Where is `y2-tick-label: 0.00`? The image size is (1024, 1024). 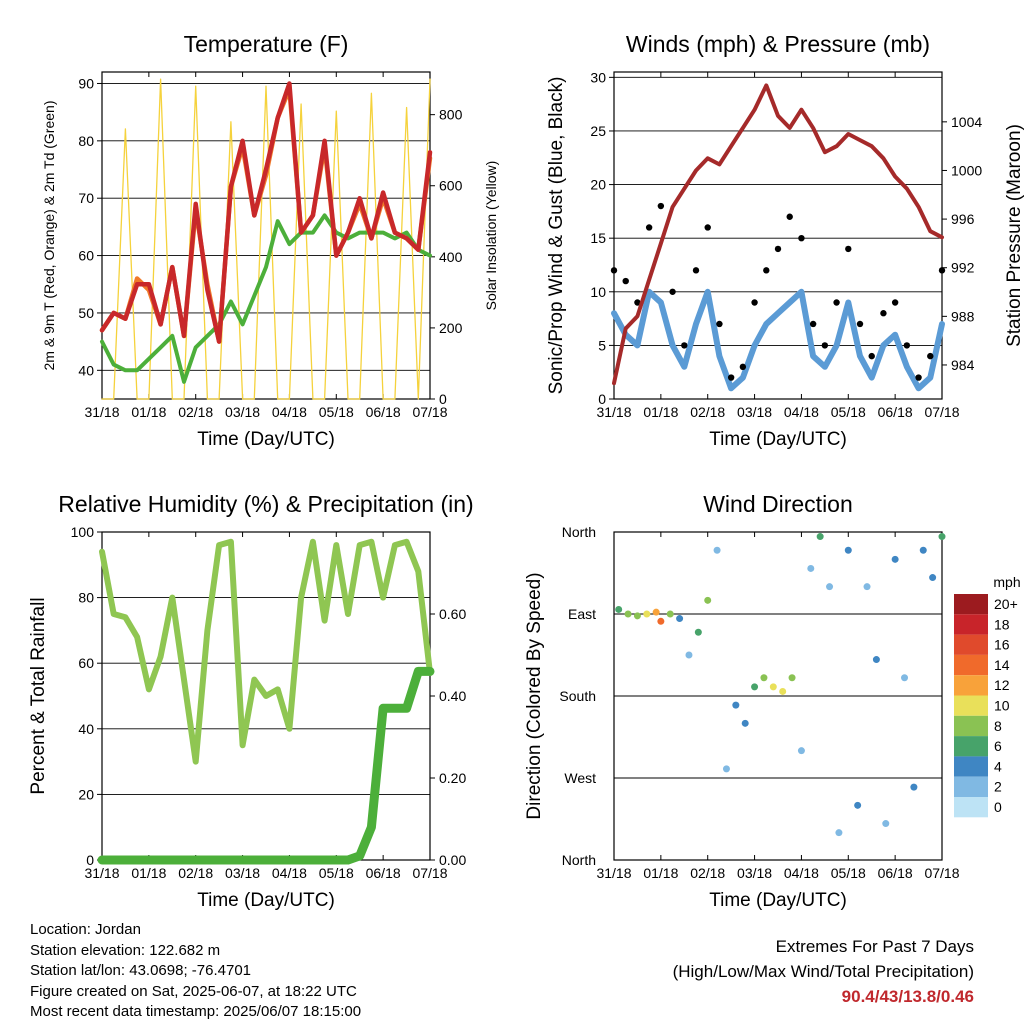 y2-tick-label: 0.00 is located at coordinates (452, 860).